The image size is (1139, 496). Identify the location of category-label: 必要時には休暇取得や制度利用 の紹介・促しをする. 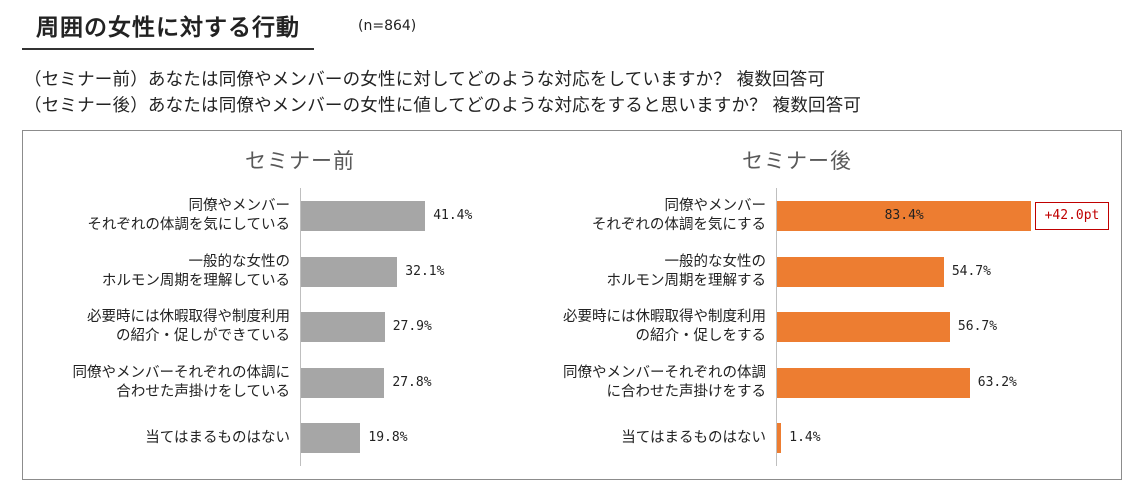
(664, 326).